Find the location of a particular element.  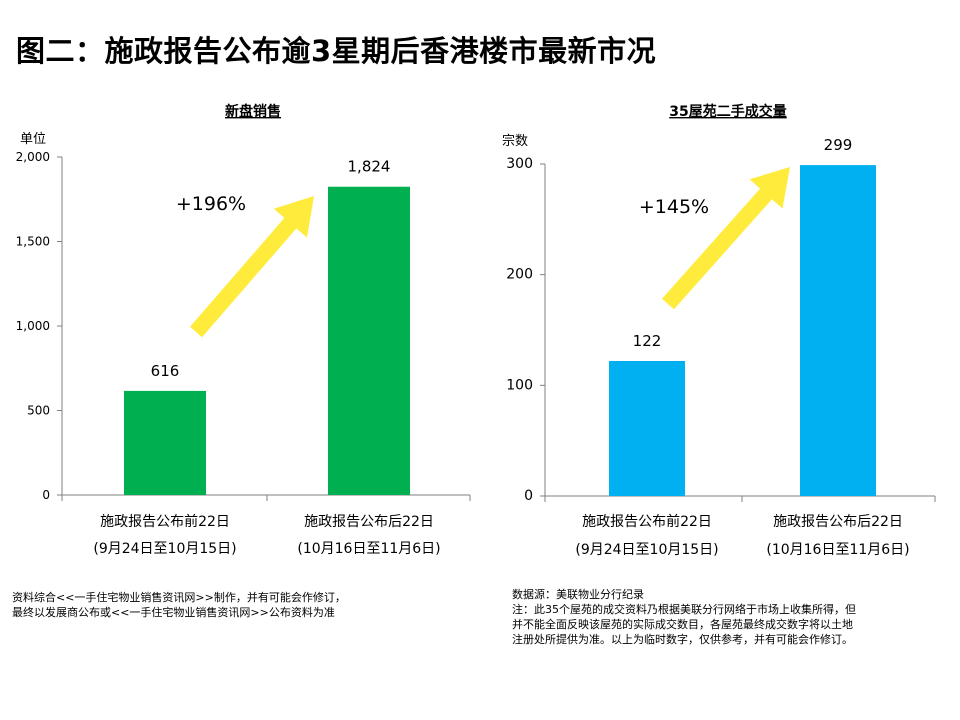

y-axis-label: 宗数 is located at coordinates (515, 141).